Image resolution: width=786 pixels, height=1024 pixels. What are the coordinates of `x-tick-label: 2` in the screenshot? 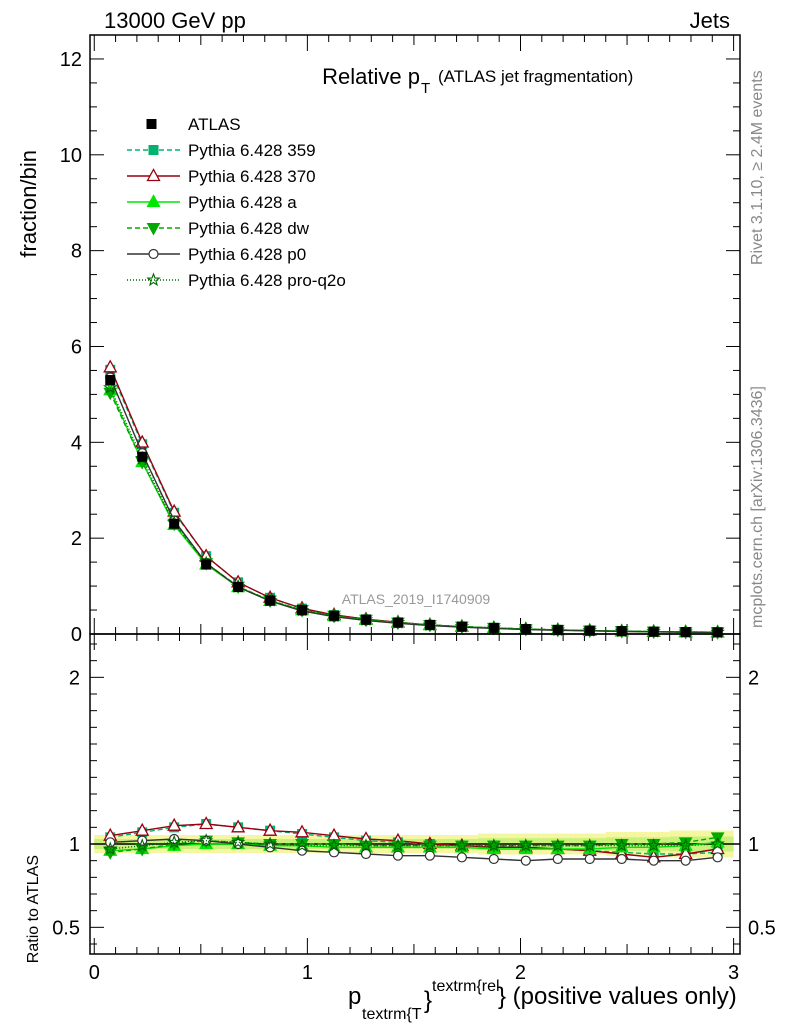 It's located at (520, 973).